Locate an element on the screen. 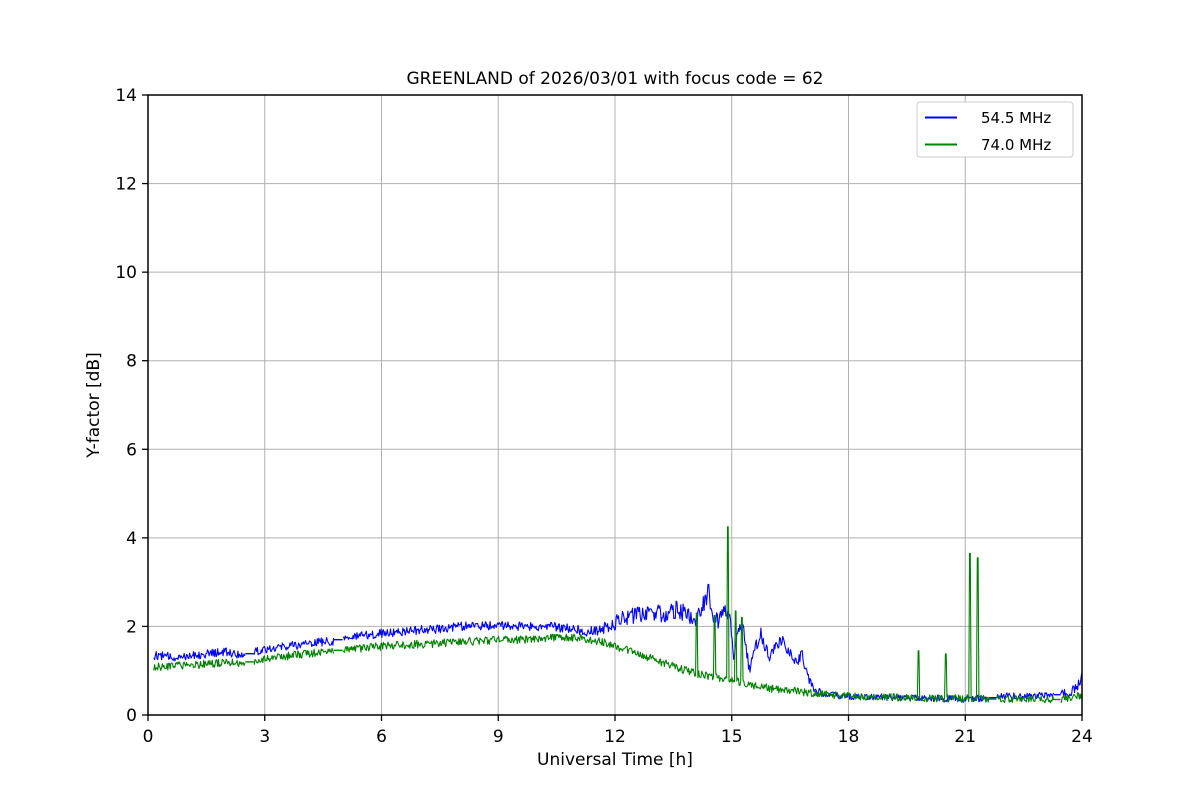 This screenshot has width=1200, height=800. y-tick-label: 14 is located at coordinates (126, 96).